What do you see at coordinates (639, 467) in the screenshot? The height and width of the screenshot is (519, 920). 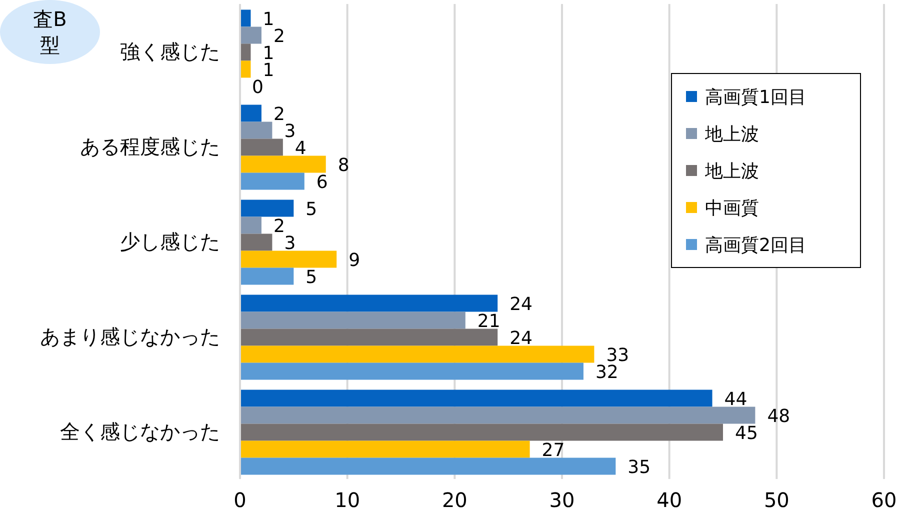 I see `data-label: 35` at bounding box center [639, 467].